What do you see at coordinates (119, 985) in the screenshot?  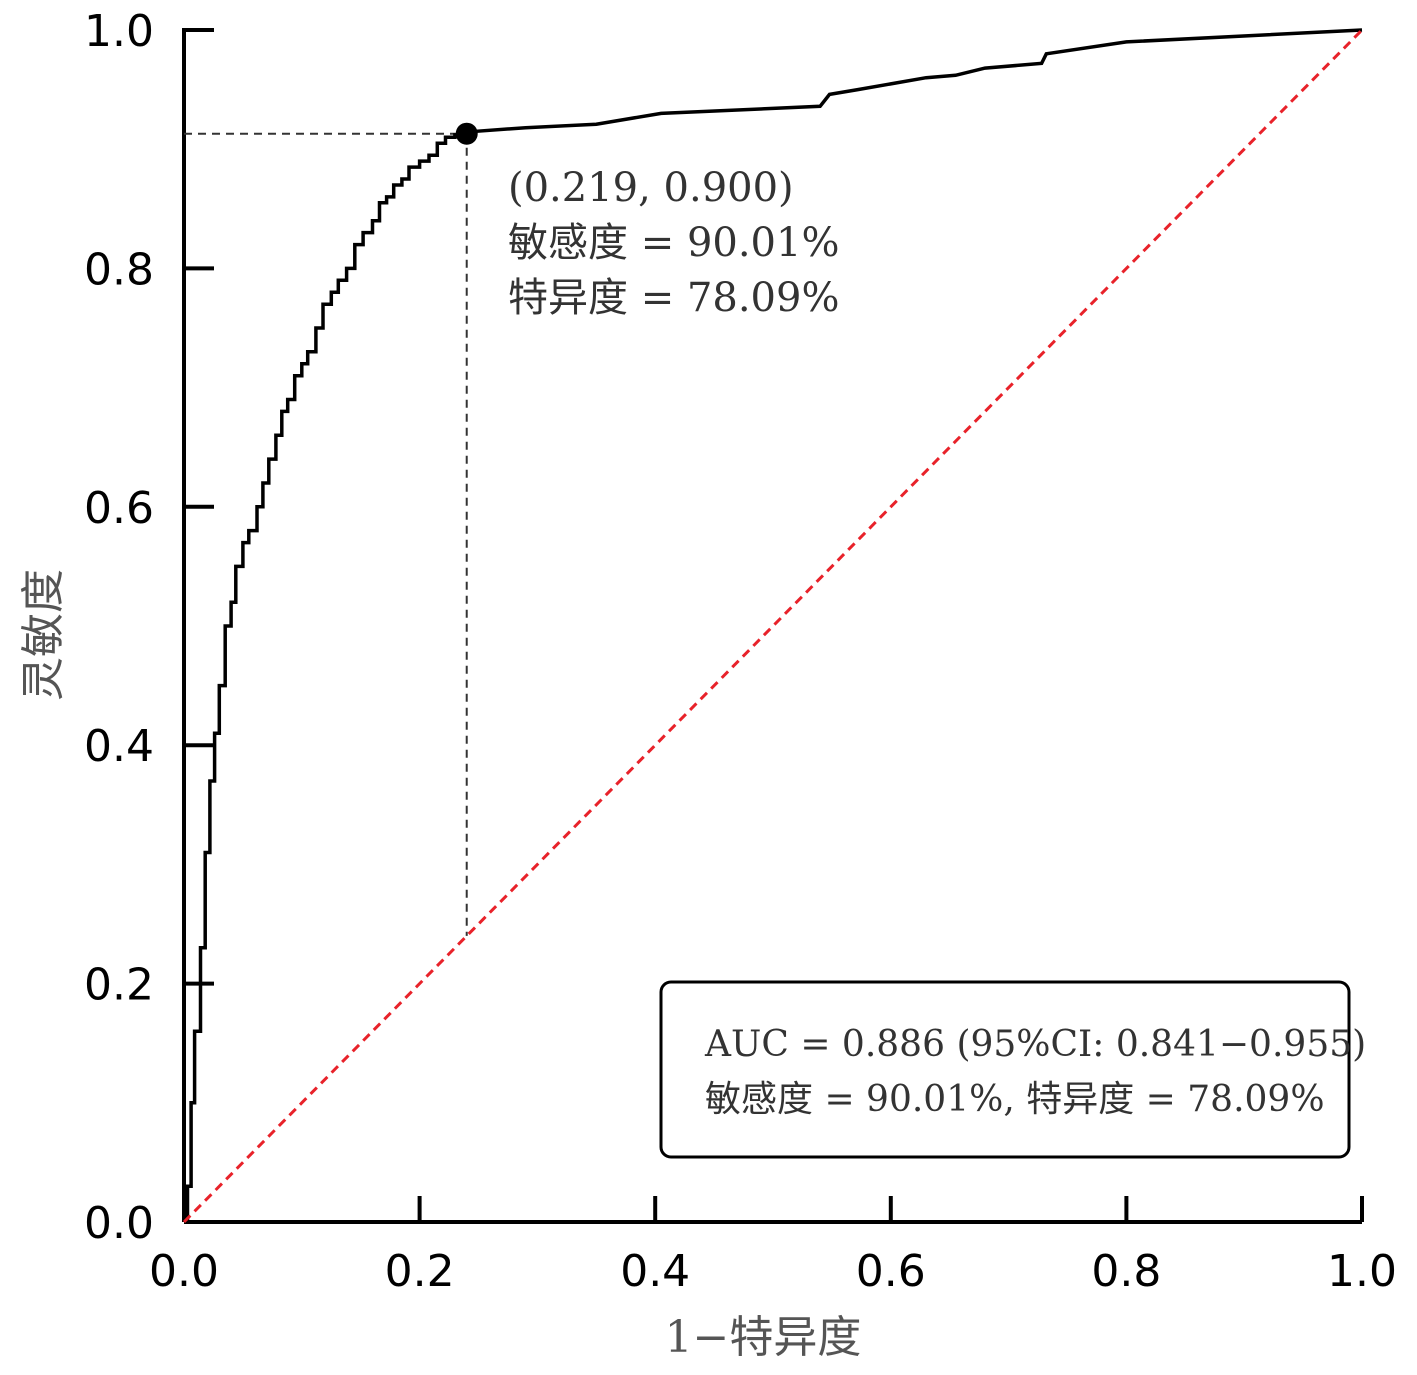 I see `y-tick-label: 0.2` at bounding box center [119, 985].